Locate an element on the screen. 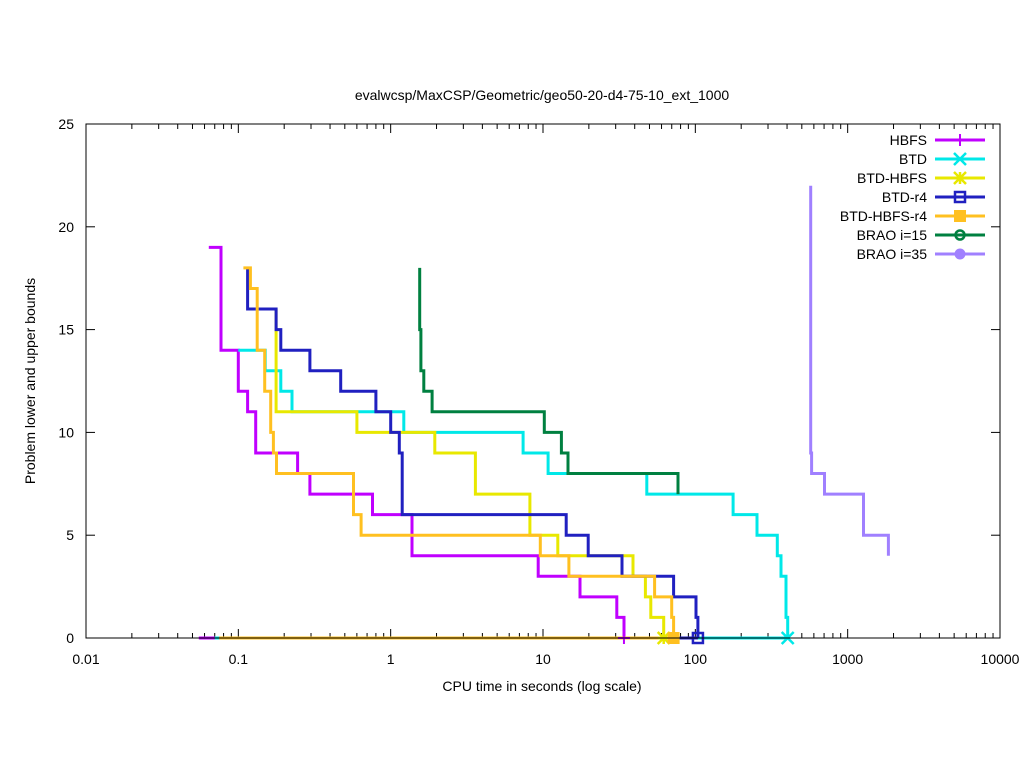  legend-label: BTD-HBFS-r4 is located at coordinates (883, 216).